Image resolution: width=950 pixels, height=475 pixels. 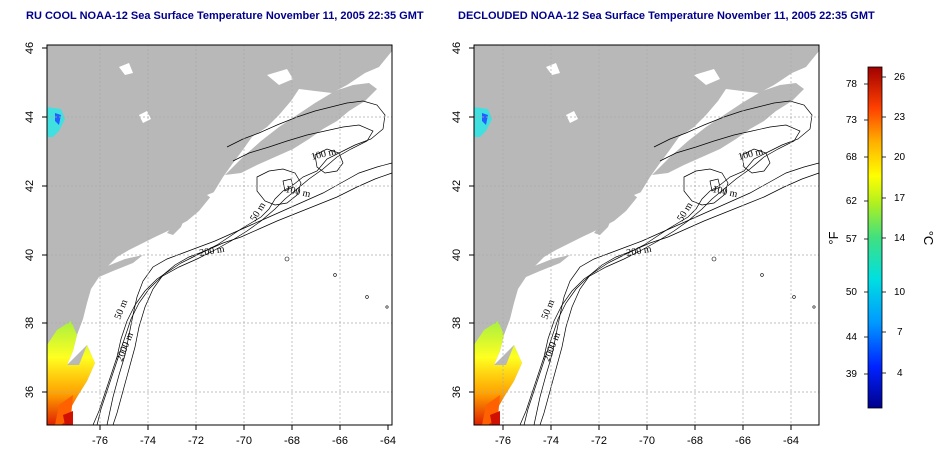 What do you see at coordinates (457, 220) in the screenshot?
I see `right-y-tick-labels: 46 44 42 40 38 36` at bounding box center [457, 220].